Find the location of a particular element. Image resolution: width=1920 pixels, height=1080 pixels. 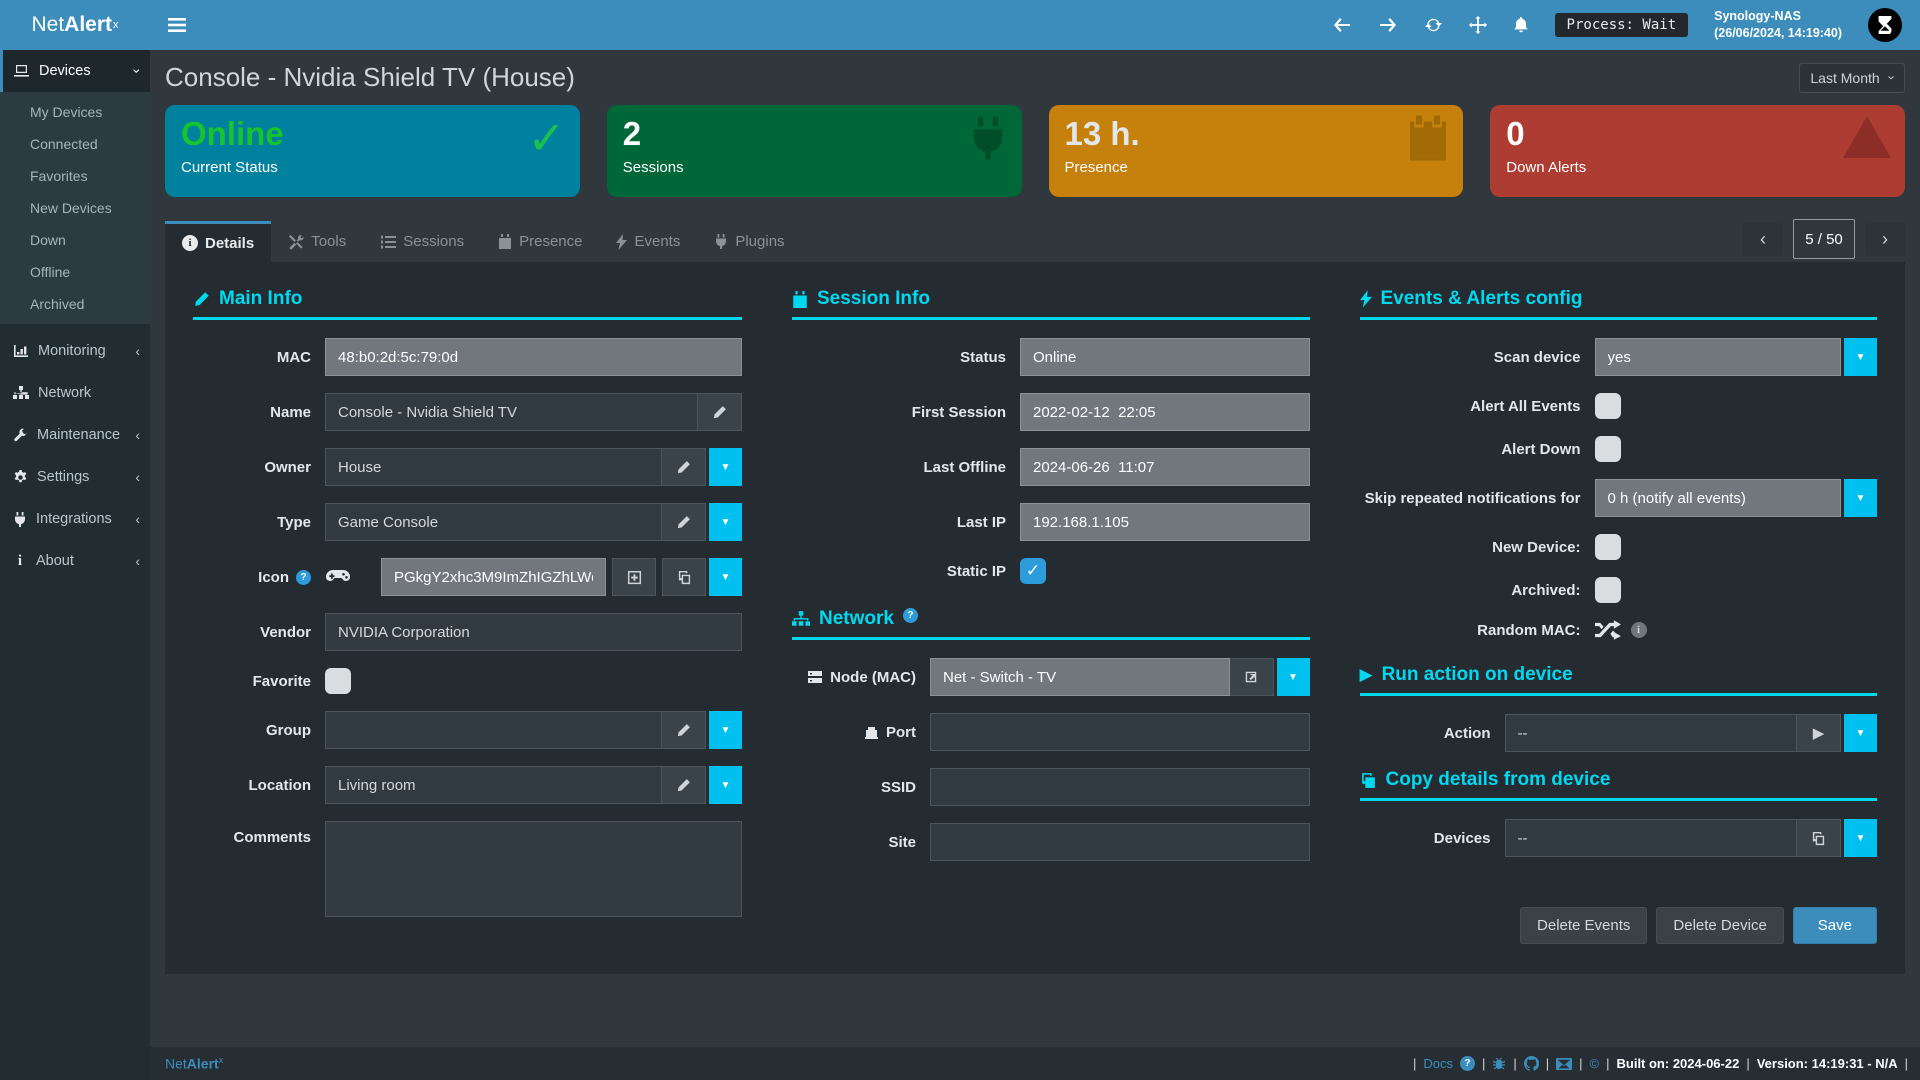

prev-device-button: ‹ is located at coordinates (1763, 239).